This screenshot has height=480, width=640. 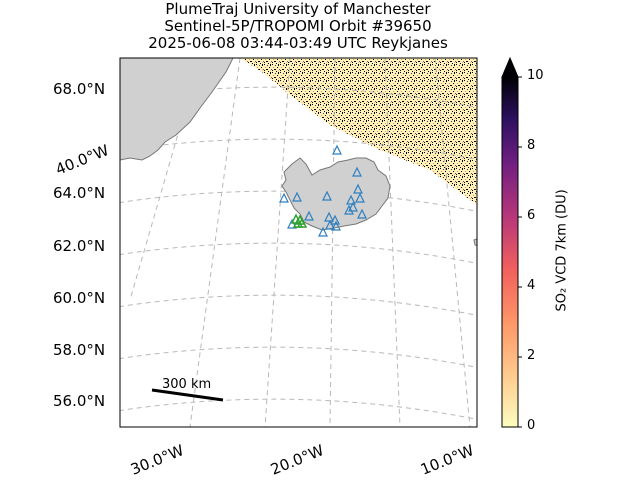 What do you see at coordinates (298, 305) in the screenshot?
I see `parallel-60n` at bounding box center [298, 305].